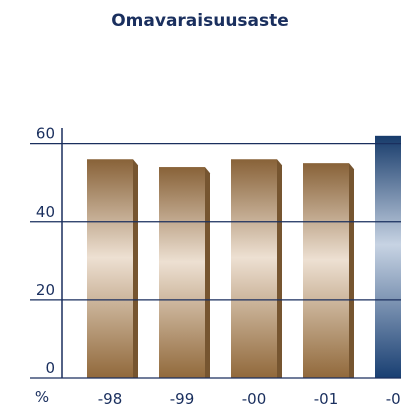 The width and height of the screenshot is (401, 405). Describe the element at coordinates (182, 397) in the screenshot. I see `x-tick-label: -99` at that location.